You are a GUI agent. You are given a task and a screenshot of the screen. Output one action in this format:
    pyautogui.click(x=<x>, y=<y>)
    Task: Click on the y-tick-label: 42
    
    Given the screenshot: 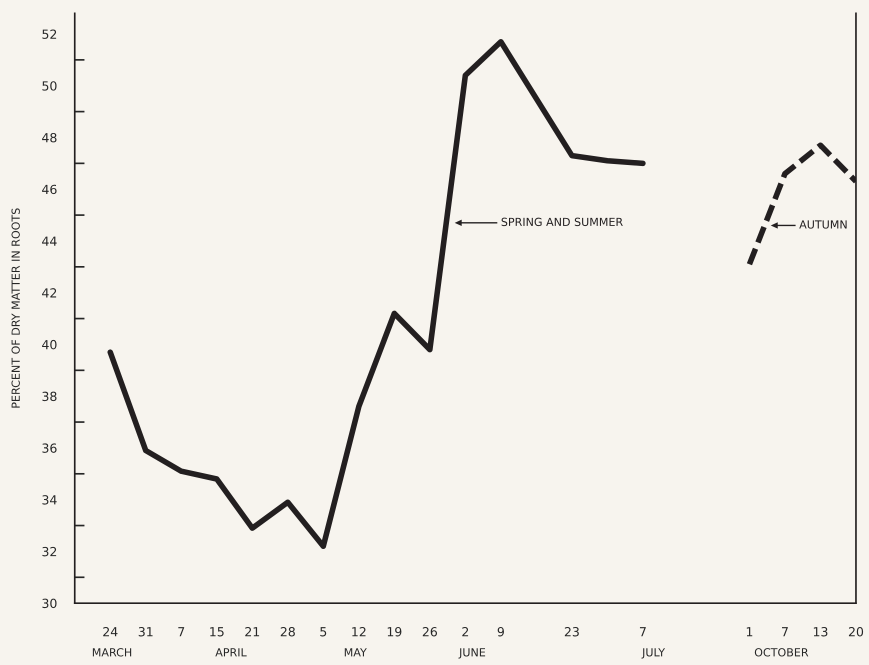 What is the action you would take?
    pyautogui.click(x=49, y=293)
    